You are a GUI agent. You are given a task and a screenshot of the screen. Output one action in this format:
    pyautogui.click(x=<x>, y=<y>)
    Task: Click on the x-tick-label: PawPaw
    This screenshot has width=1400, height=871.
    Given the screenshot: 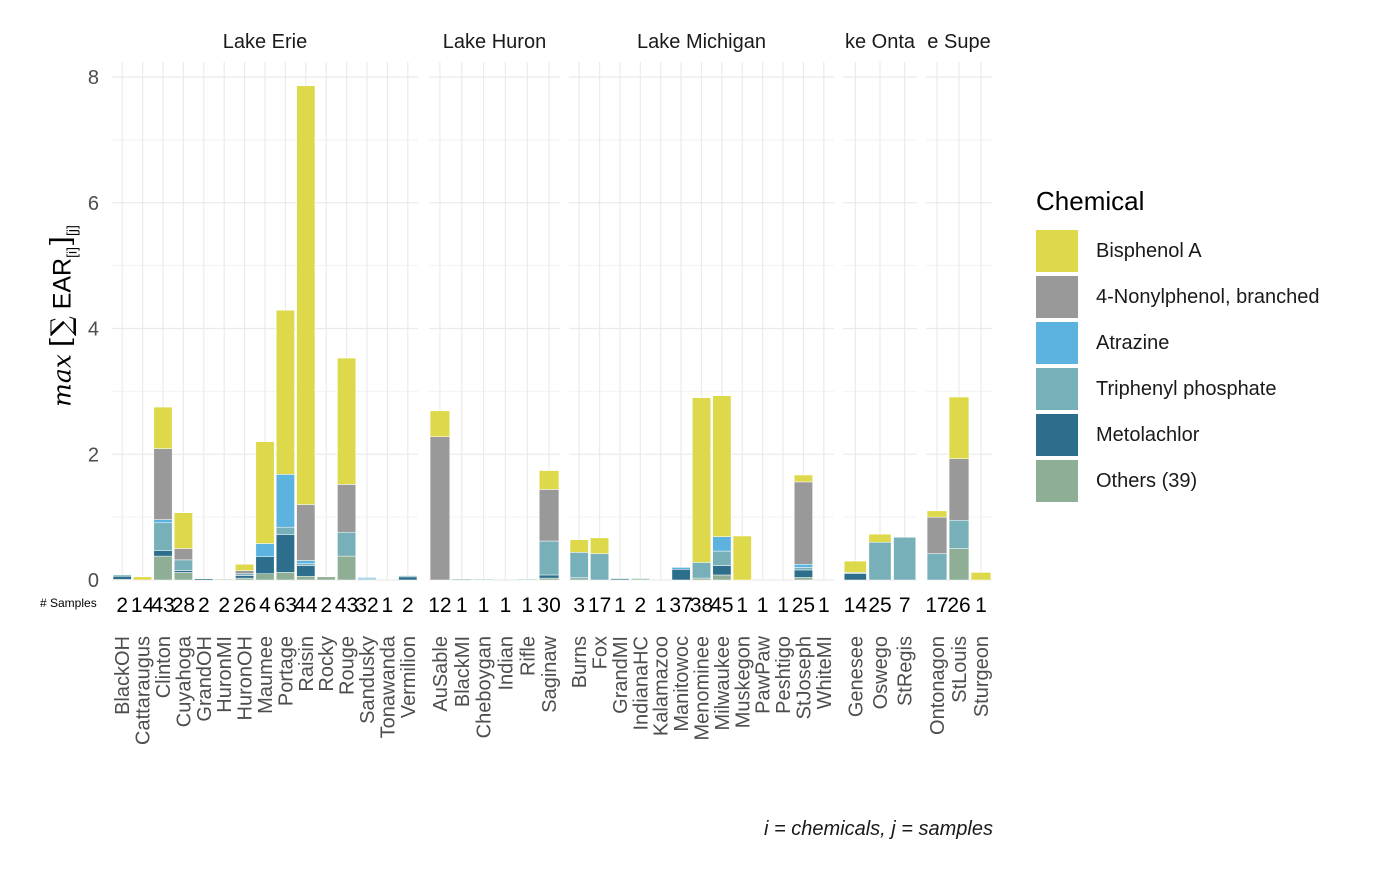 What is the action you would take?
    pyautogui.click(x=764, y=674)
    